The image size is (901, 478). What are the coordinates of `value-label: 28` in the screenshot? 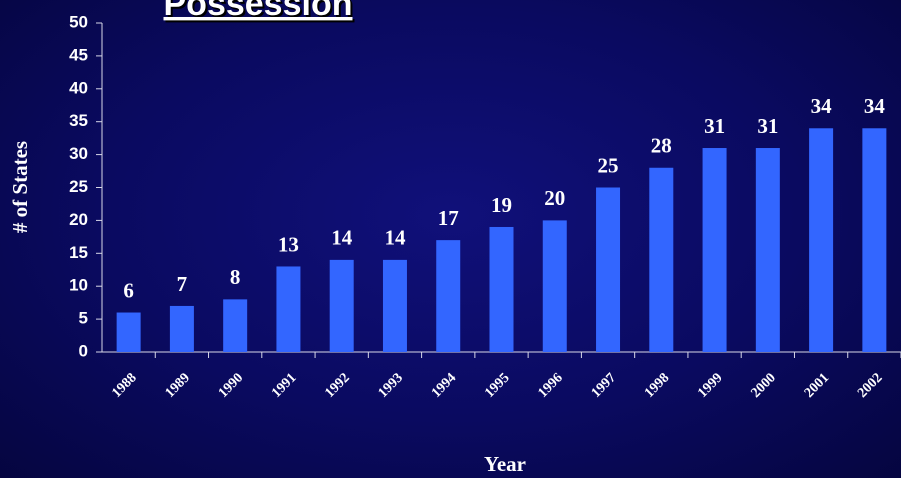 It's located at (661, 146).